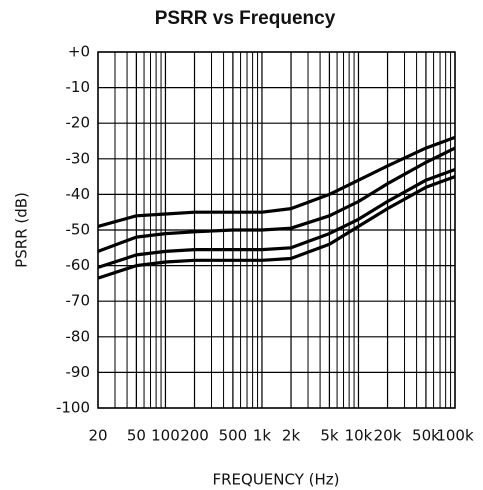  Describe the element at coordinates (388, 436) in the screenshot. I see `x-tick-label: 20k` at that location.